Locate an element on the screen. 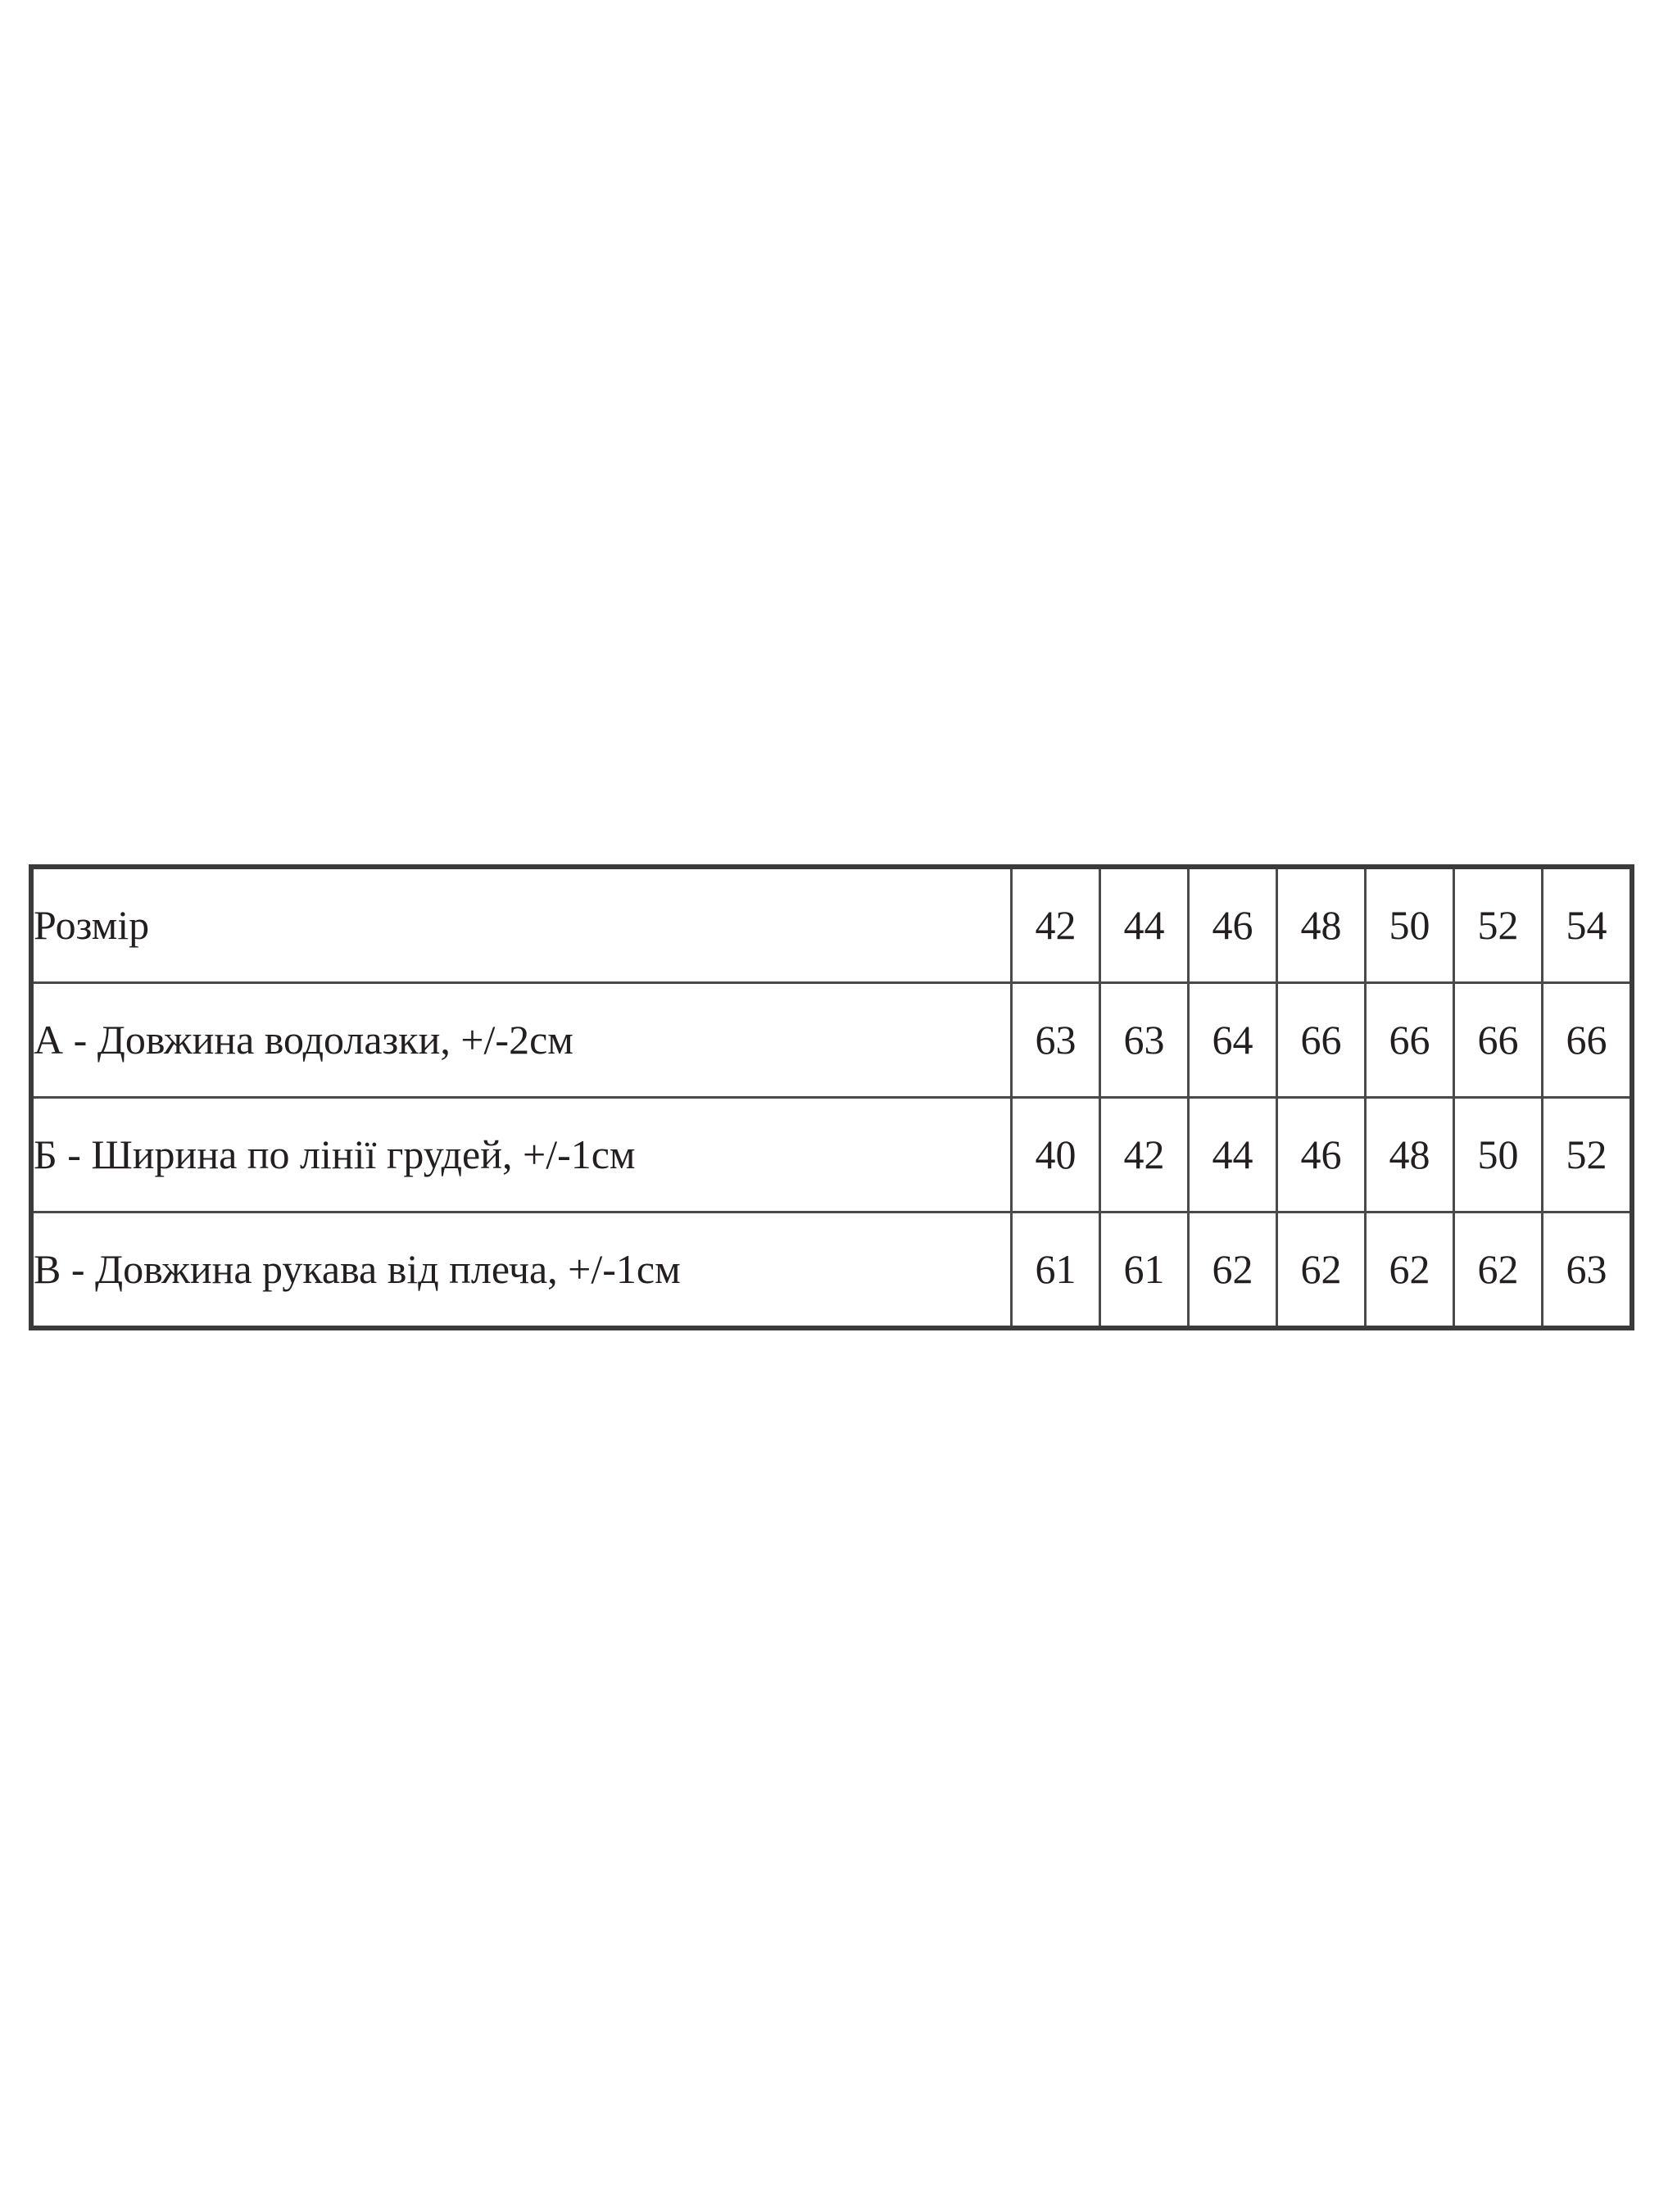 The image size is (1659, 2212). cell-chest-44: 42 is located at coordinates (1144, 1154).